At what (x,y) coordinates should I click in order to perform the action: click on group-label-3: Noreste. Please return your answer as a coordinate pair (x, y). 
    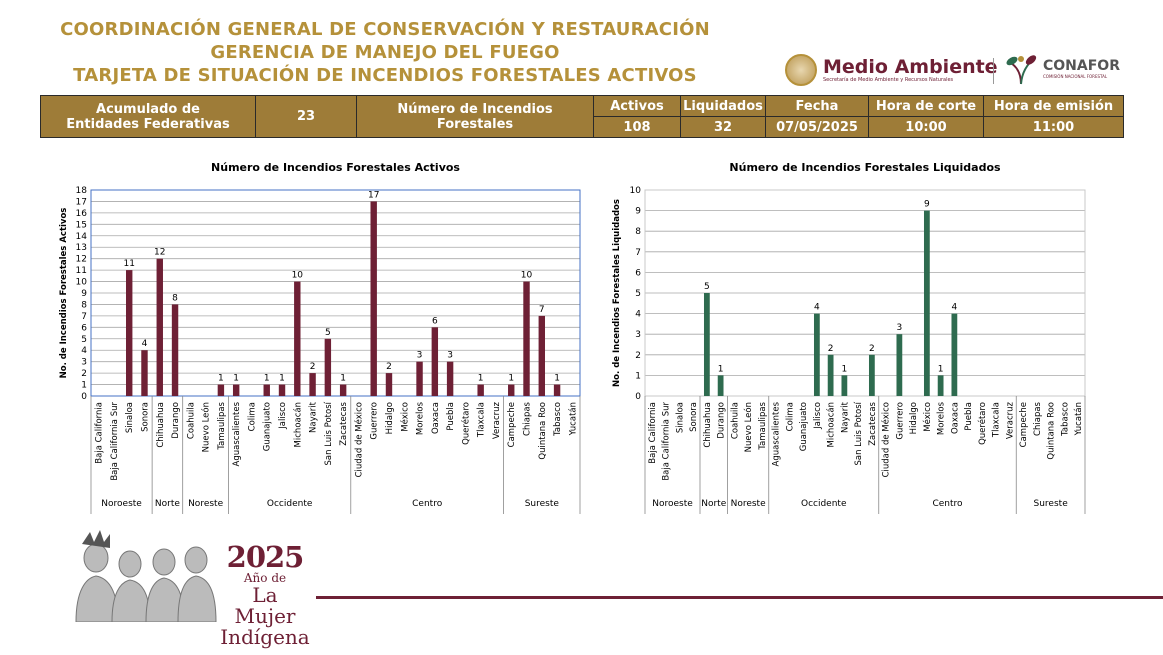
    Looking at the image, I should click on (205, 504).